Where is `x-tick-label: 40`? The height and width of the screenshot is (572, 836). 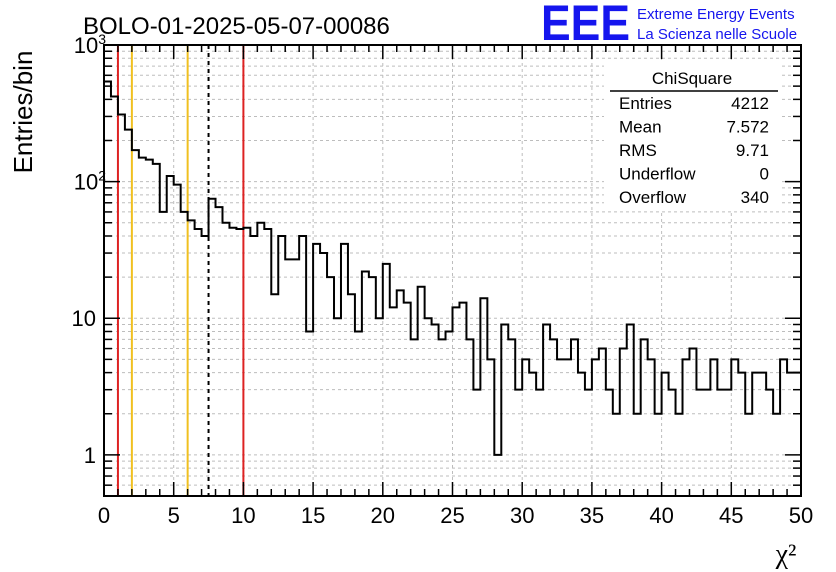 x-tick-label: 40 is located at coordinates (661, 515).